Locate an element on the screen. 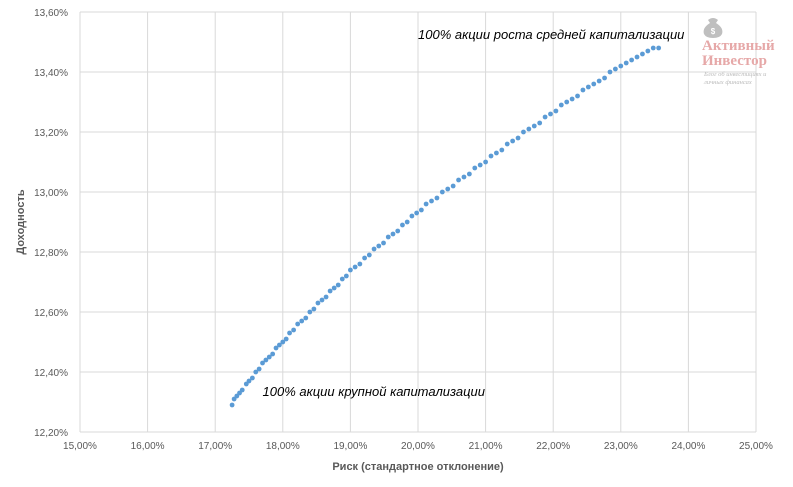 The image size is (793, 487). x-tick-label: 24,00% is located at coordinates (688, 446).